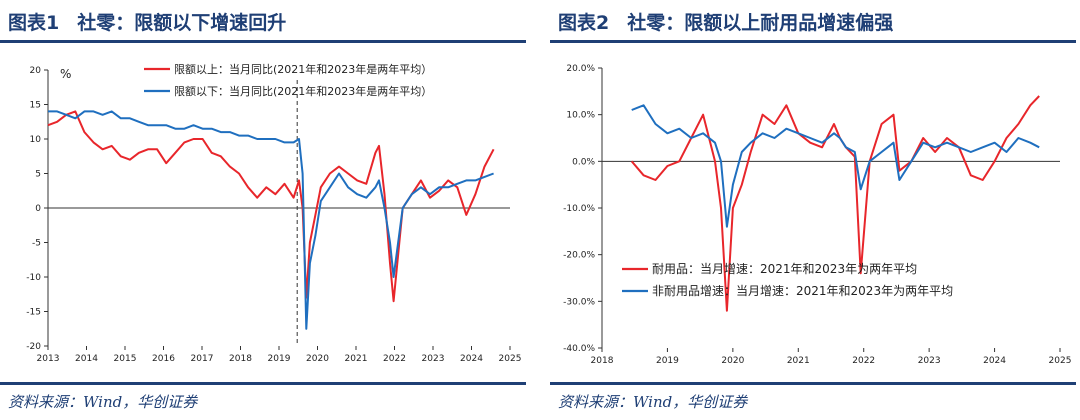 Image resolution: width=1080 pixels, height=420 pixels. I want to click on y-tick-label: 0, so click(38, 209).